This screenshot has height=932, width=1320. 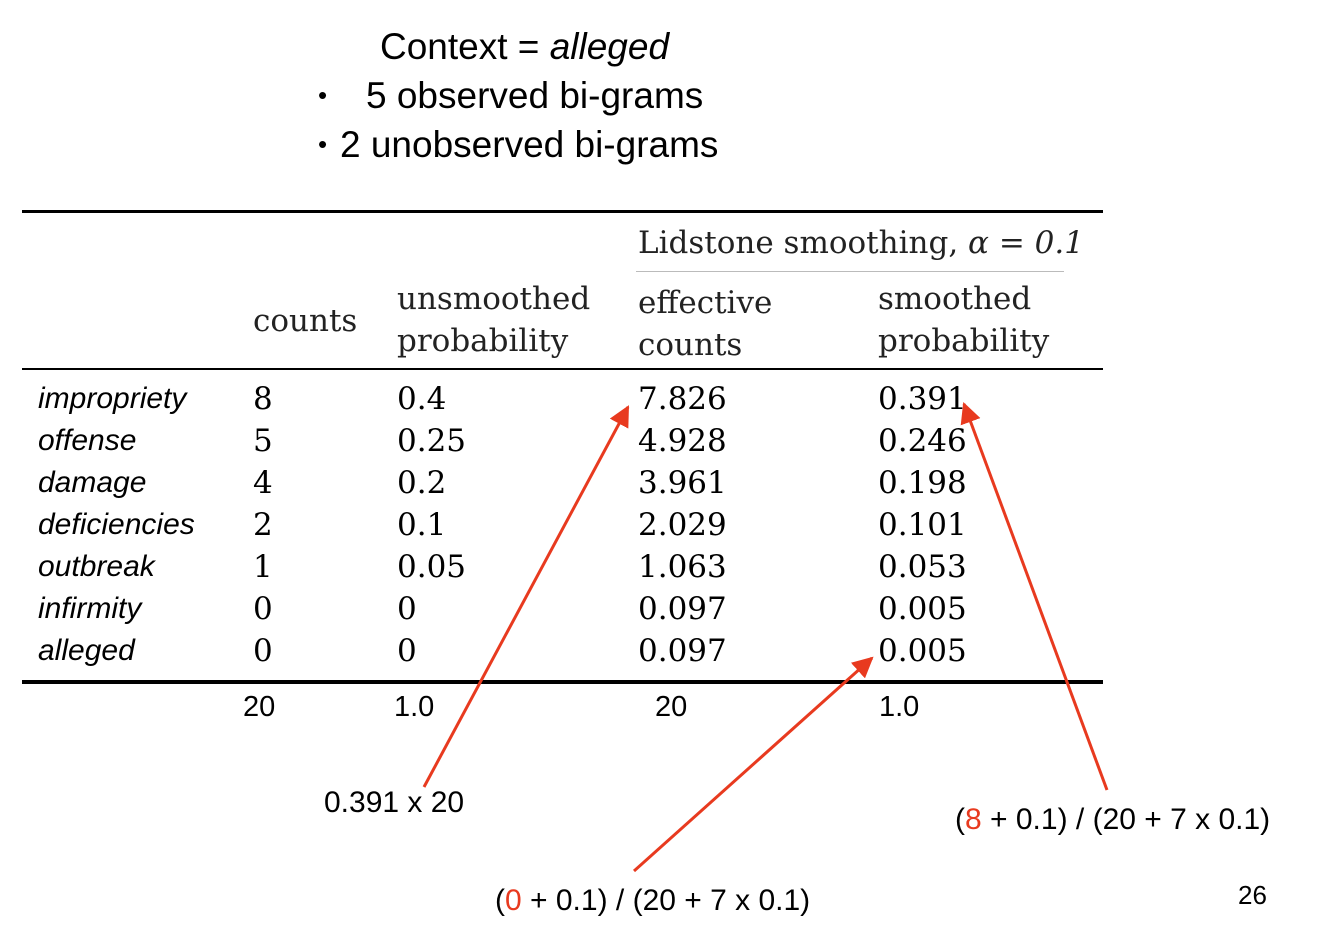 What do you see at coordinates (705, 303) in the screenshot?
I see `header-effective-line1: effective` at bounding box center [705, 303].